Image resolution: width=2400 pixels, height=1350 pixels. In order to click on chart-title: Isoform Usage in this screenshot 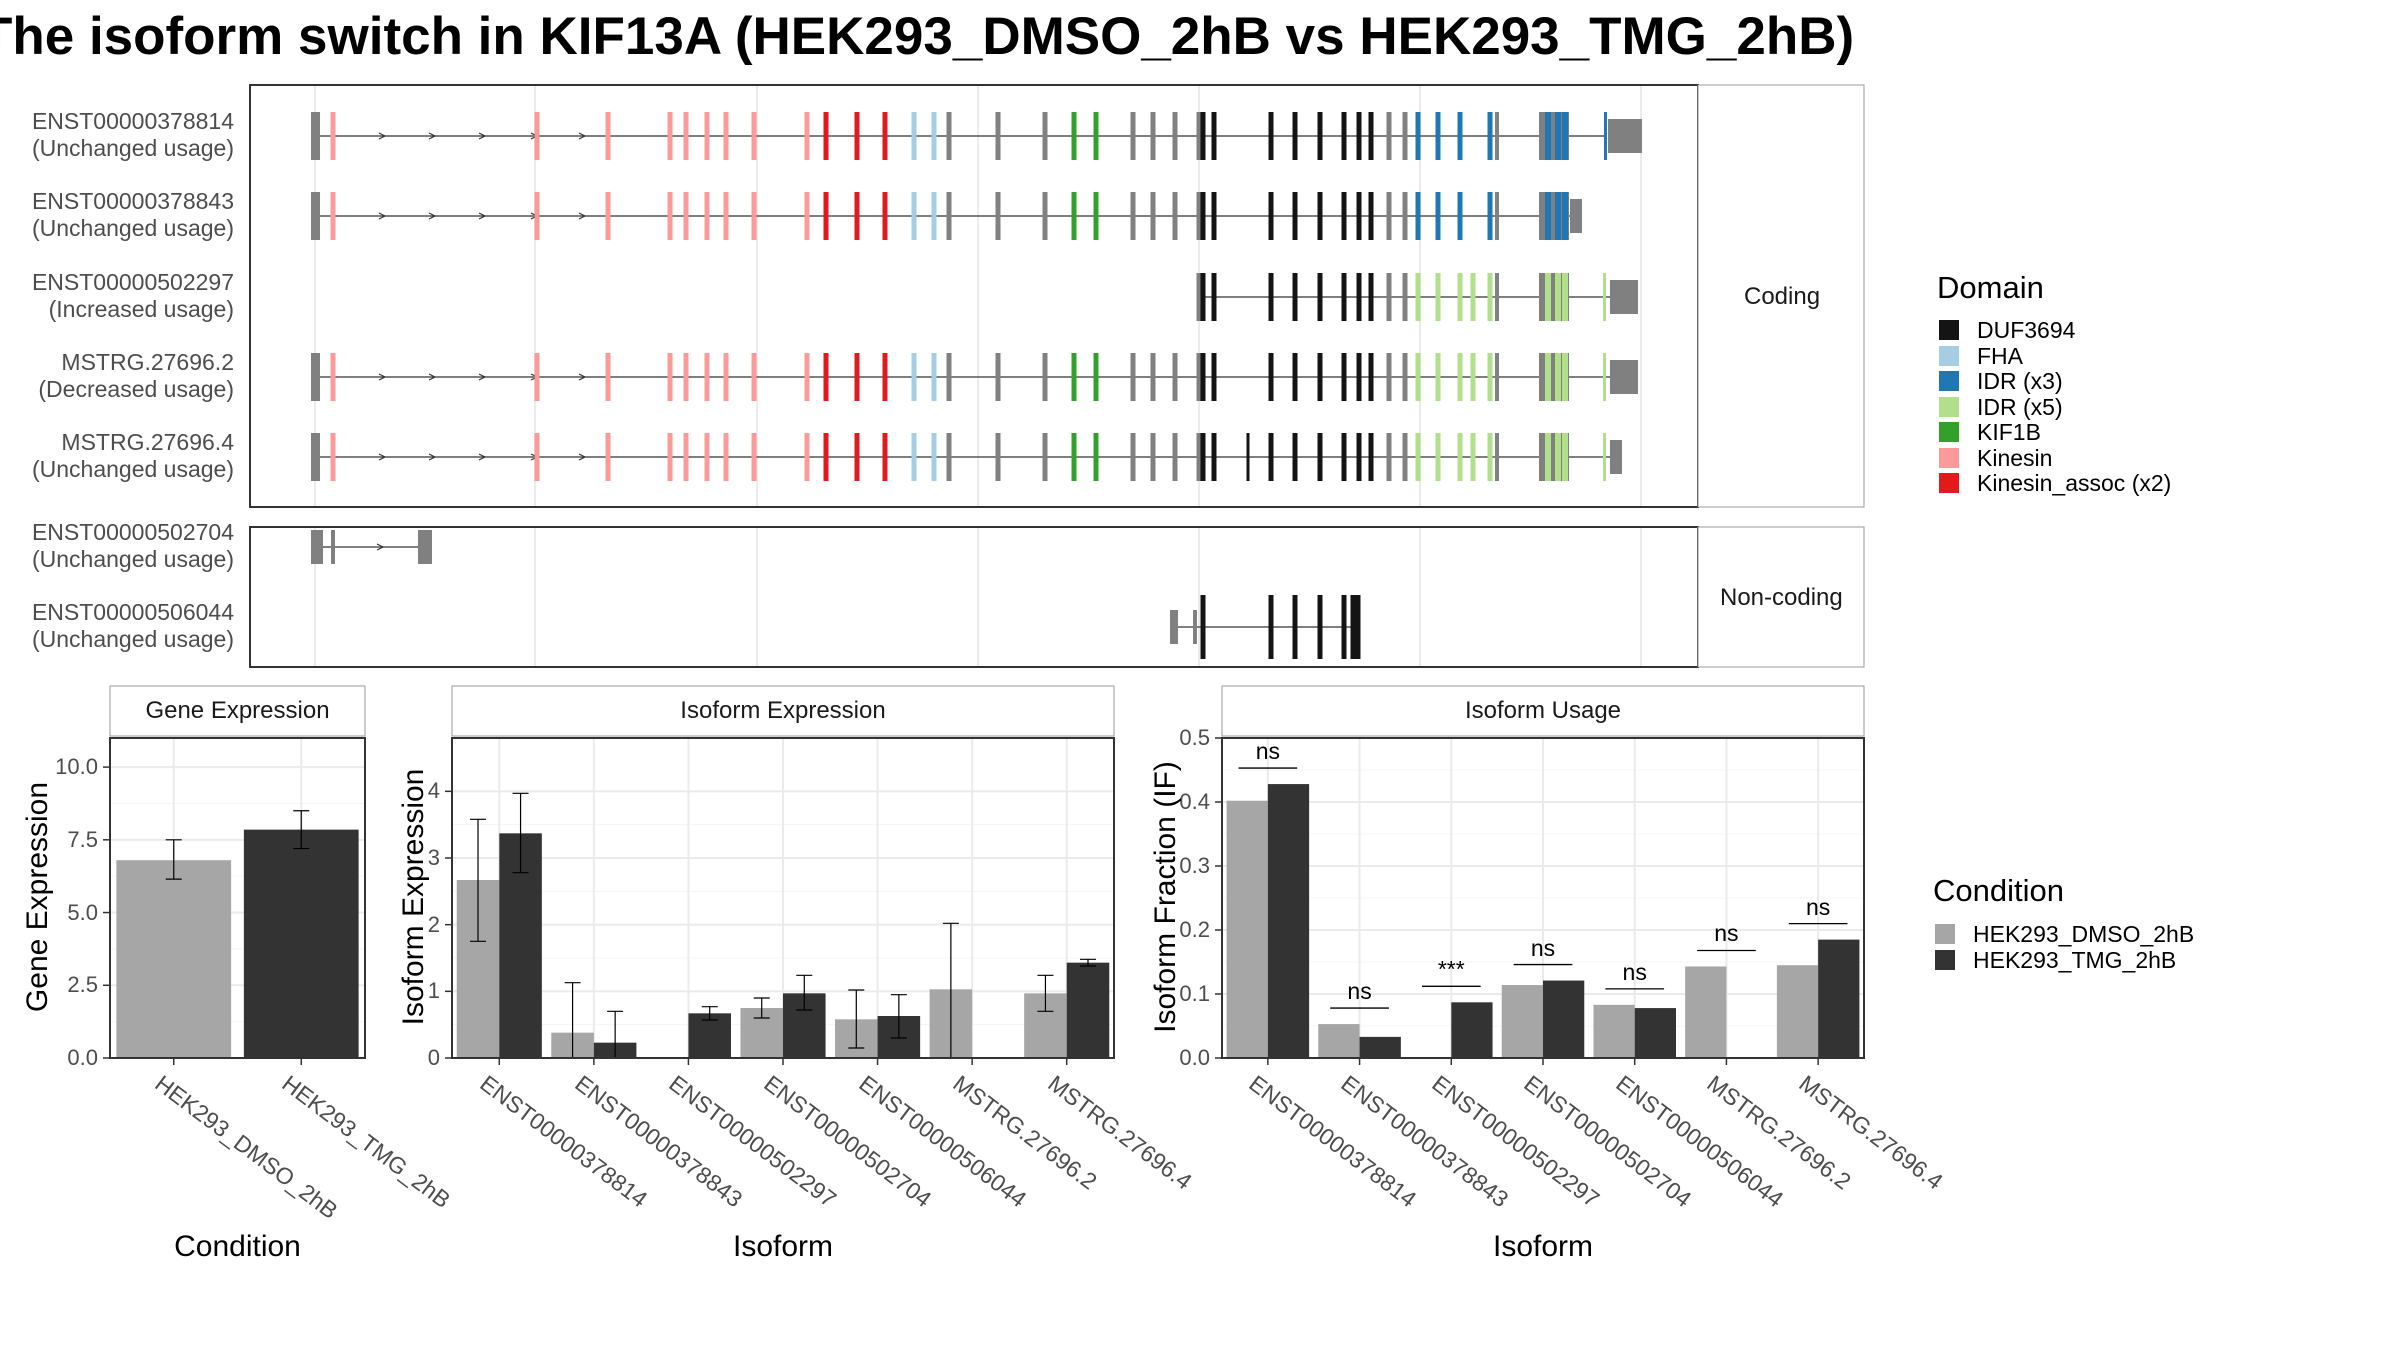, I will do `click(1543, 710)`.